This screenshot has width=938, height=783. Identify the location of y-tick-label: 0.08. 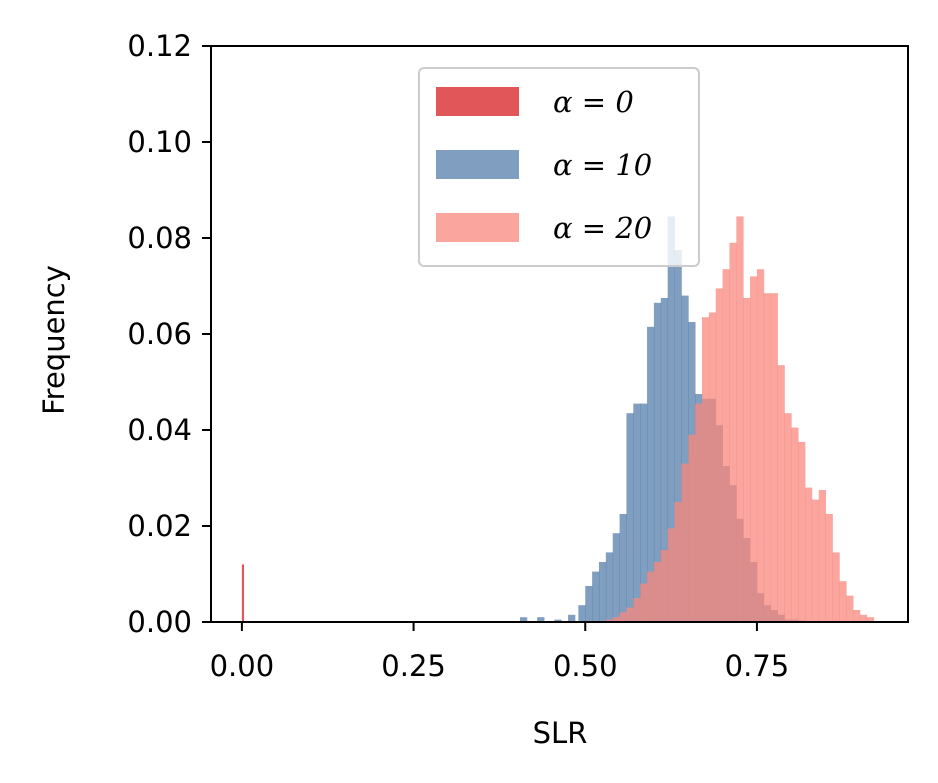
(159, 238).